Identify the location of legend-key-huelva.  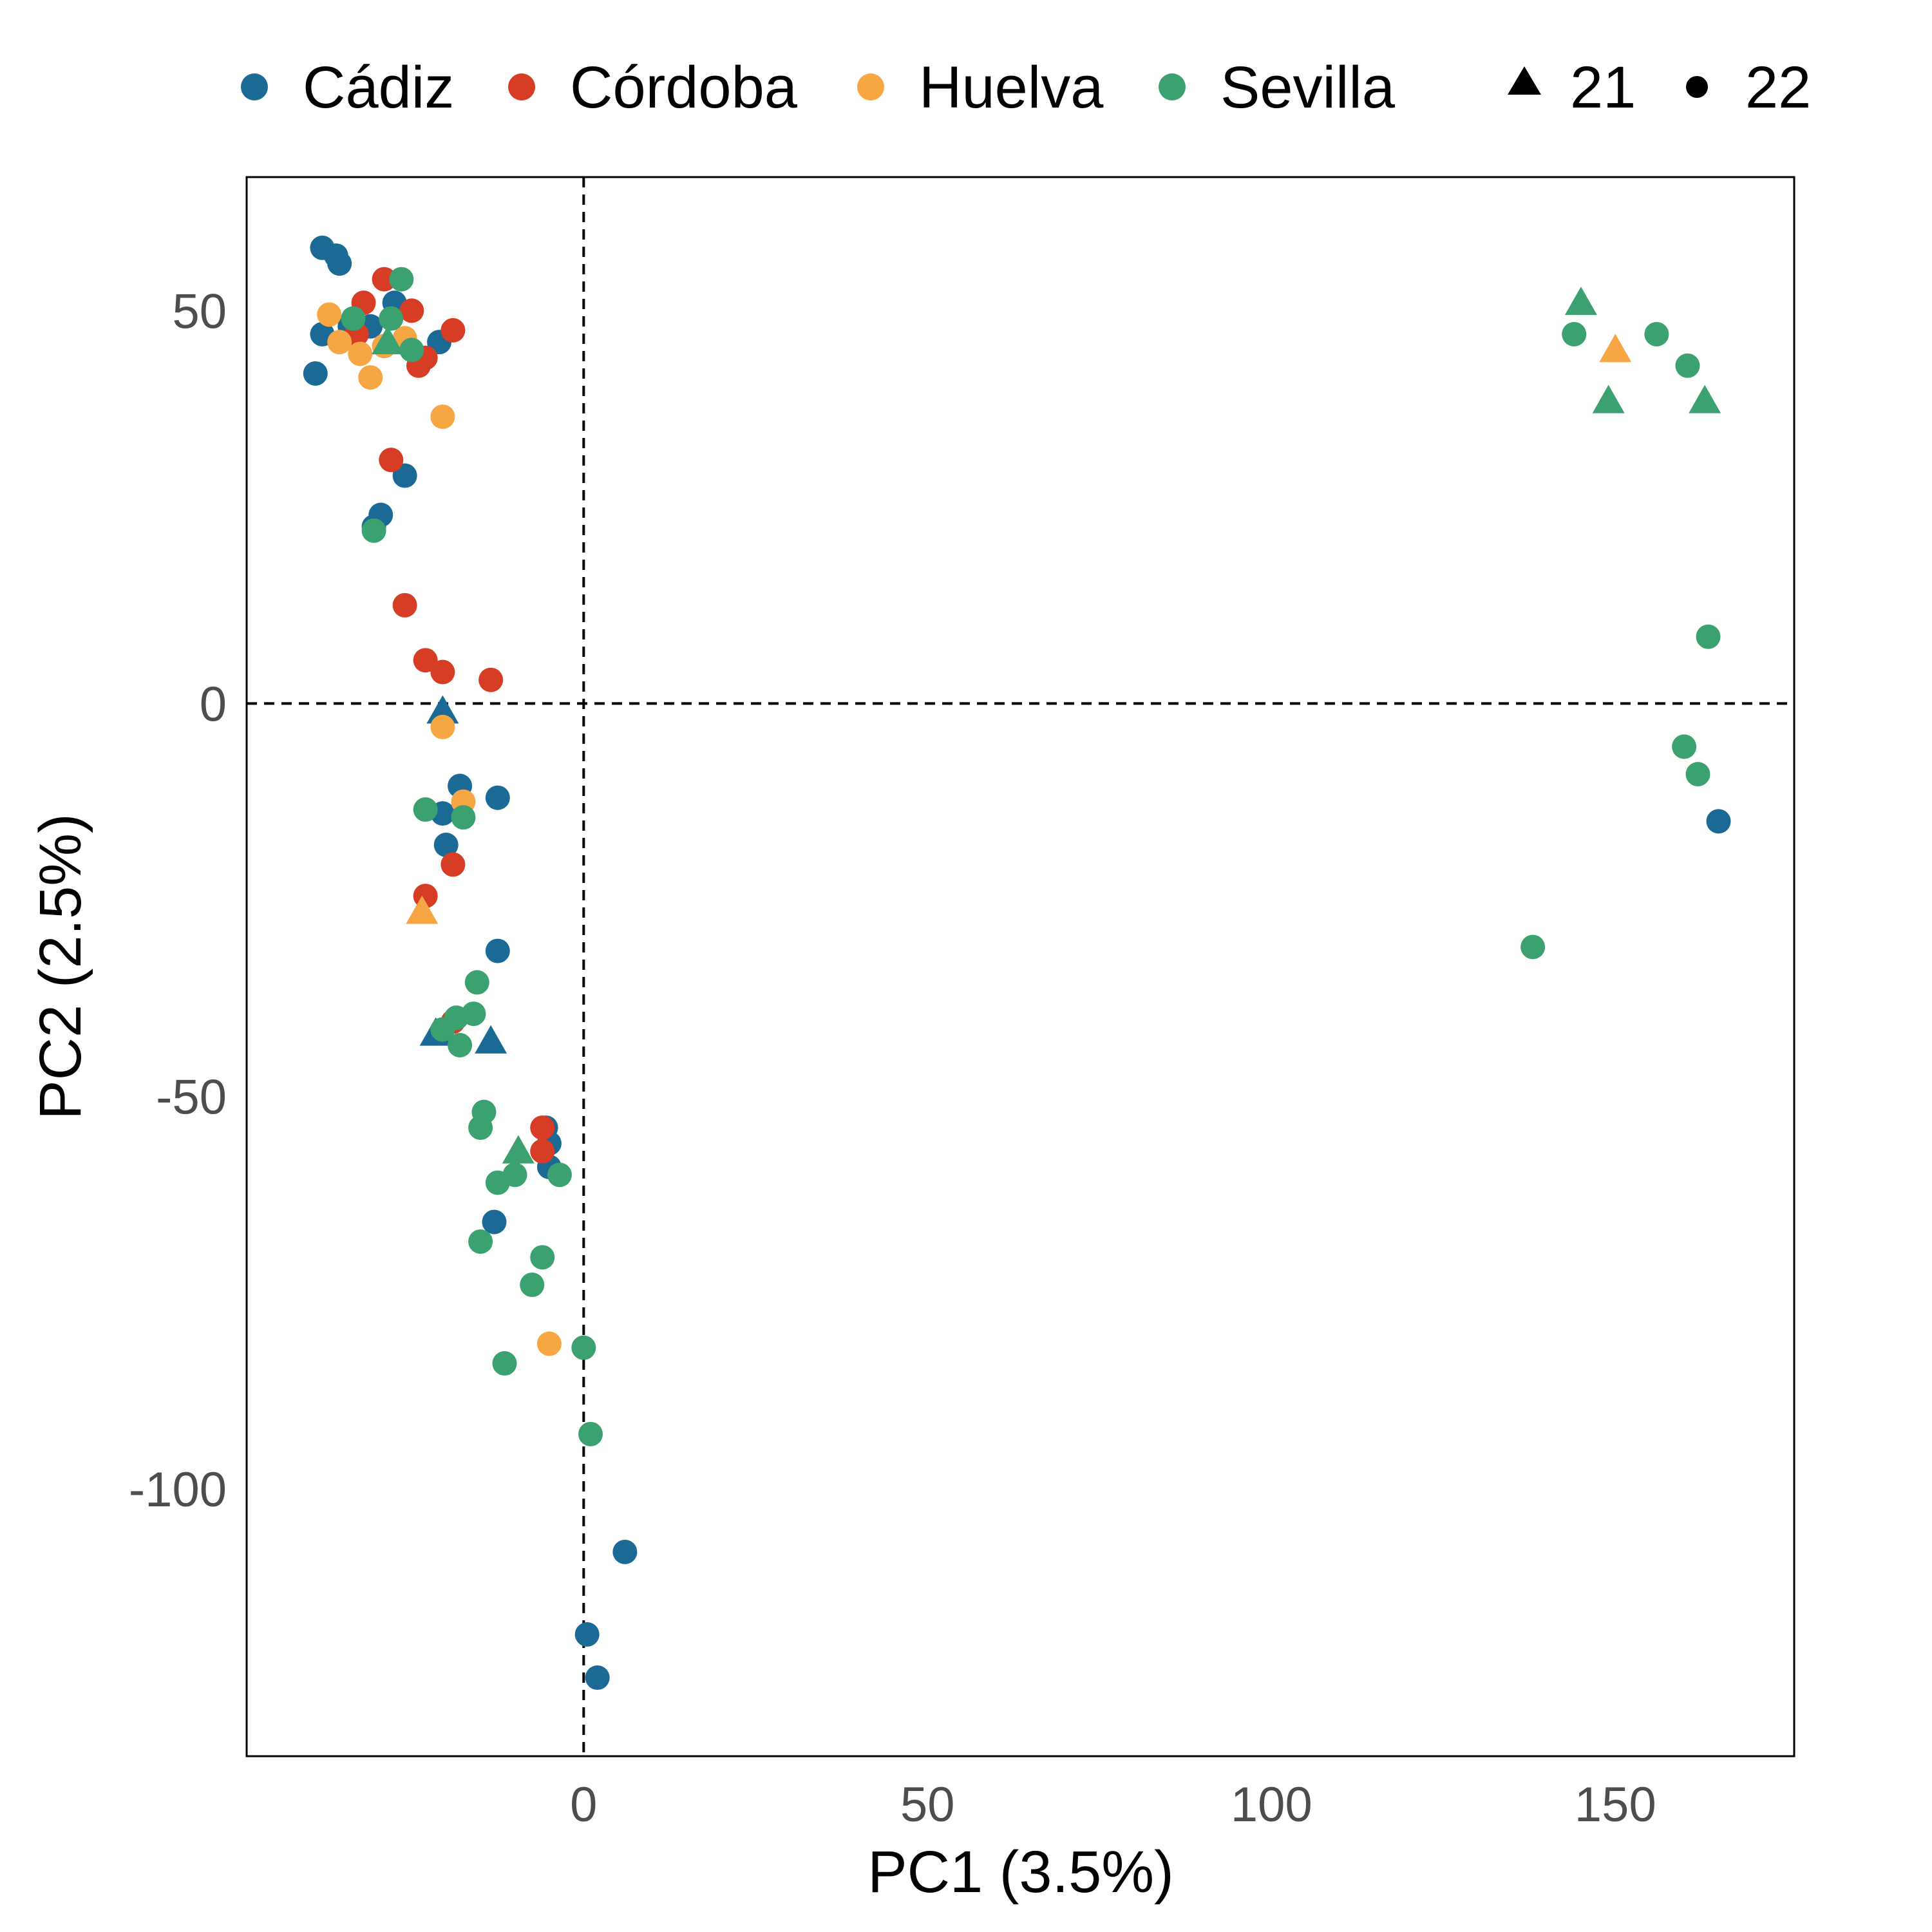
(871, 87).